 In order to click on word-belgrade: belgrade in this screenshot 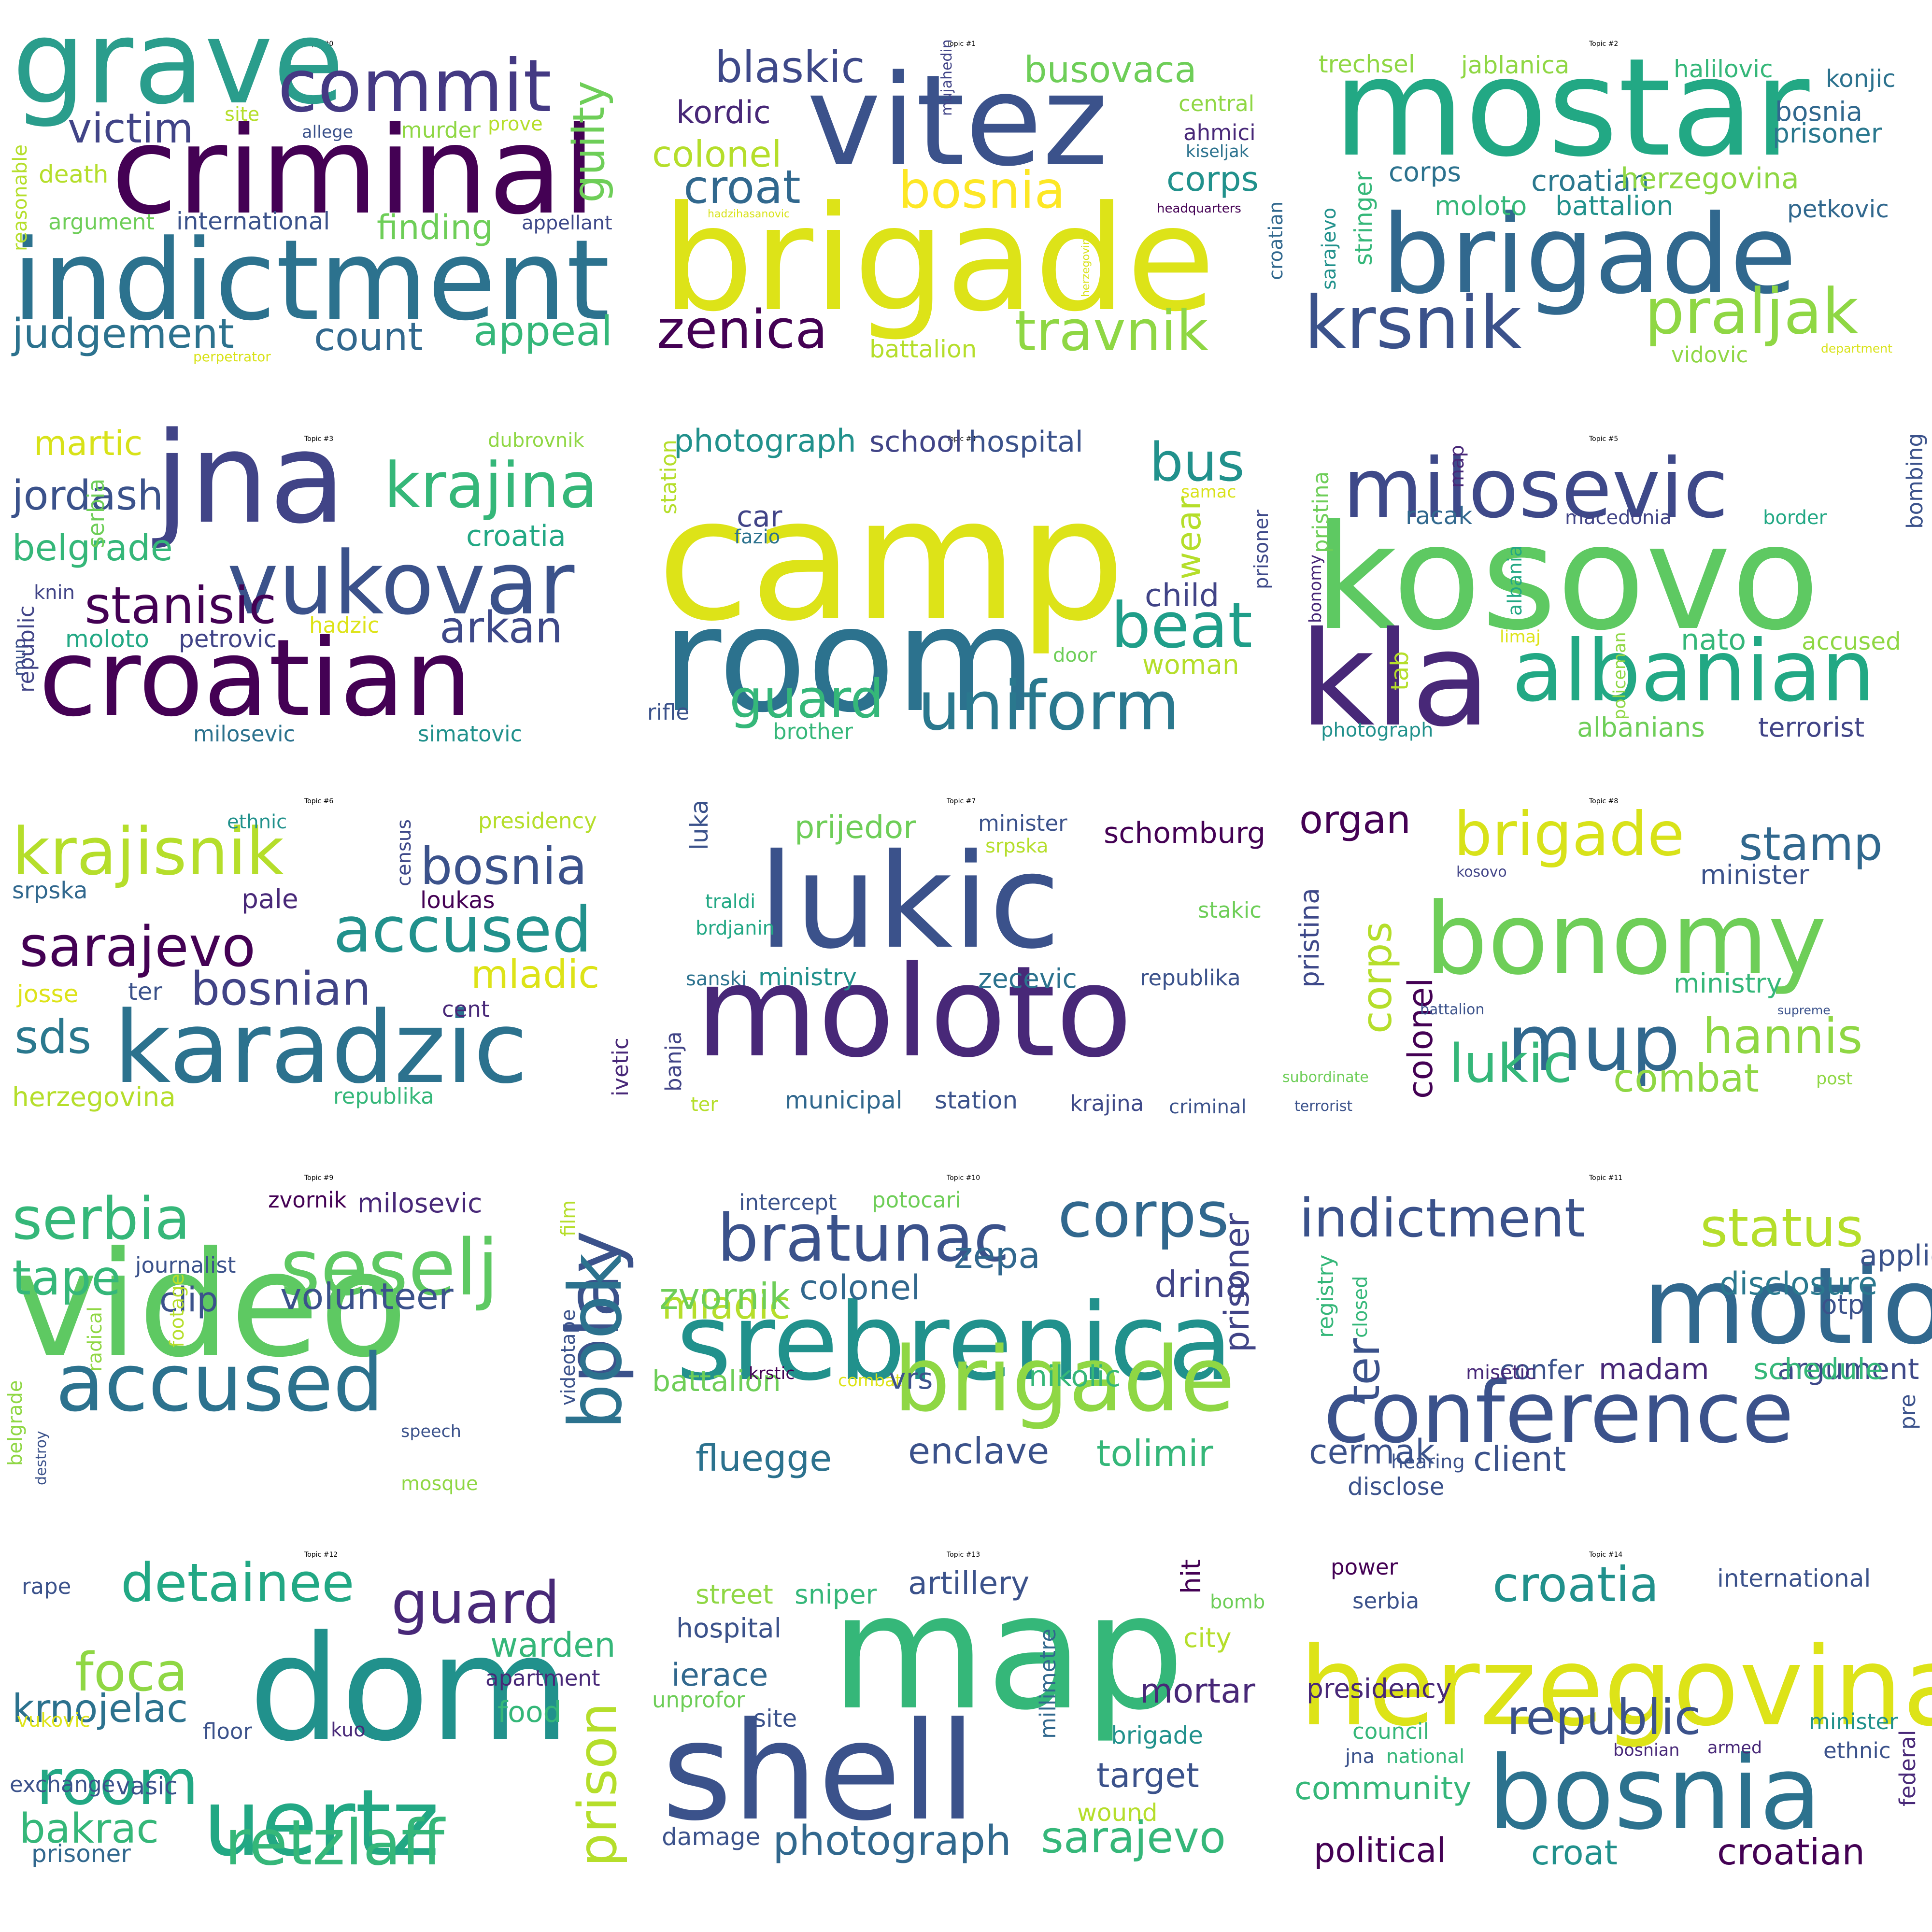, I will do `click(15, 1423)`.